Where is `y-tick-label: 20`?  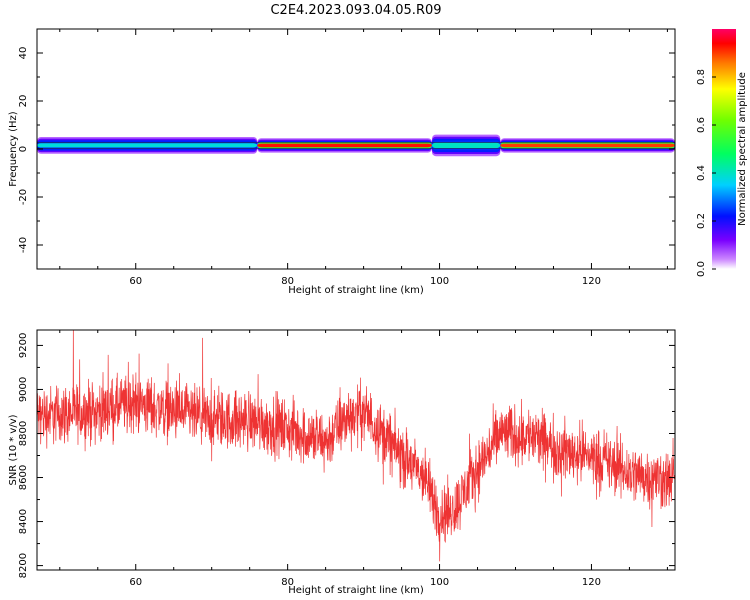 y-tick-label: 20 is located at coordinates (23, 101).